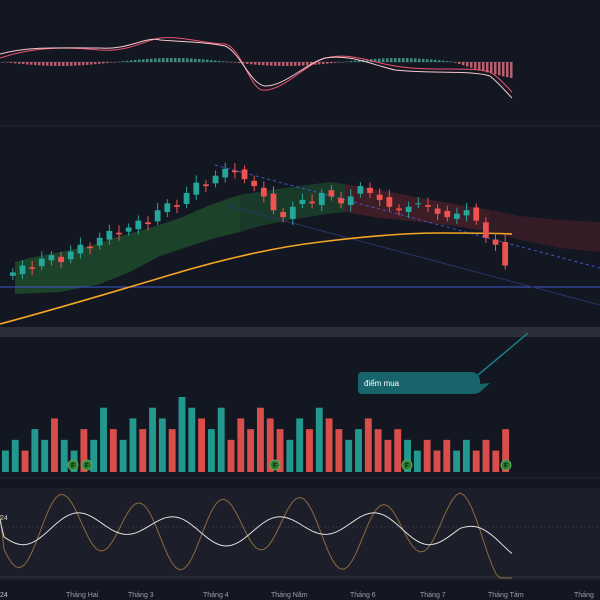 This screenshot has height=600, width=600. Describe the element at coordinates (300, 332) in the screenshot. I see `pane-separator` at that location.